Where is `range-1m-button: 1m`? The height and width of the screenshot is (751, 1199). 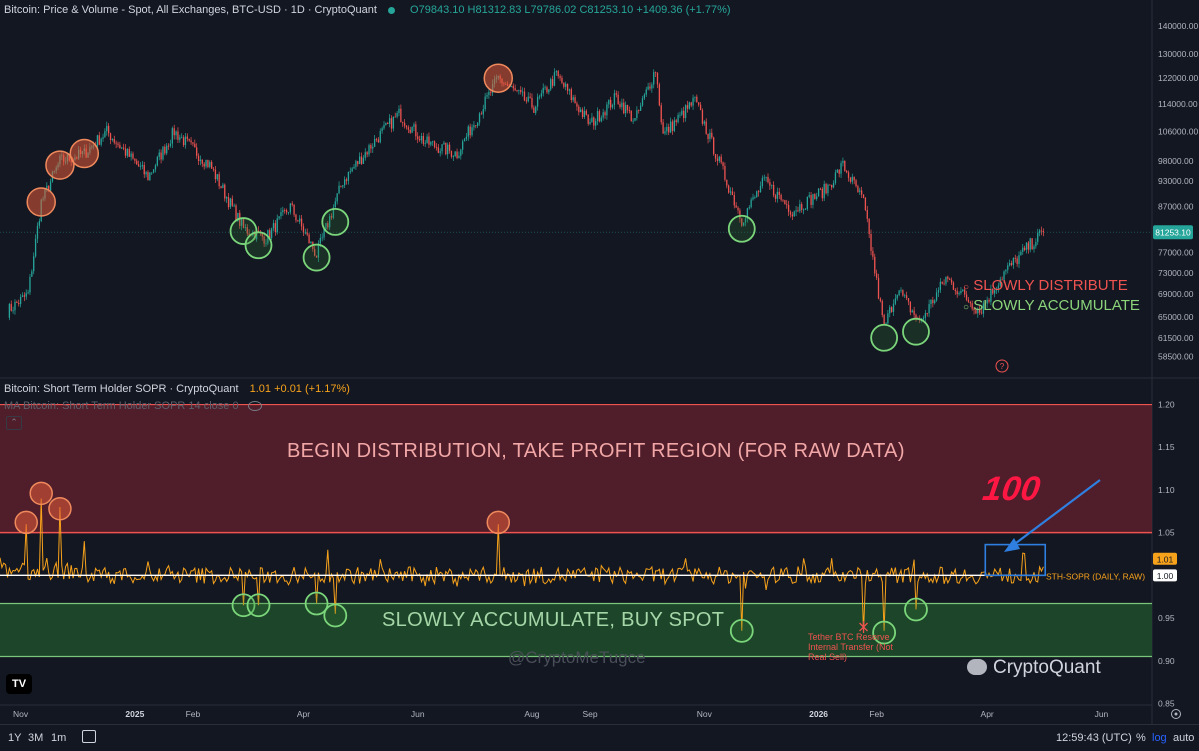
range-1m-button: 1m is located at coordinates (59, 738).